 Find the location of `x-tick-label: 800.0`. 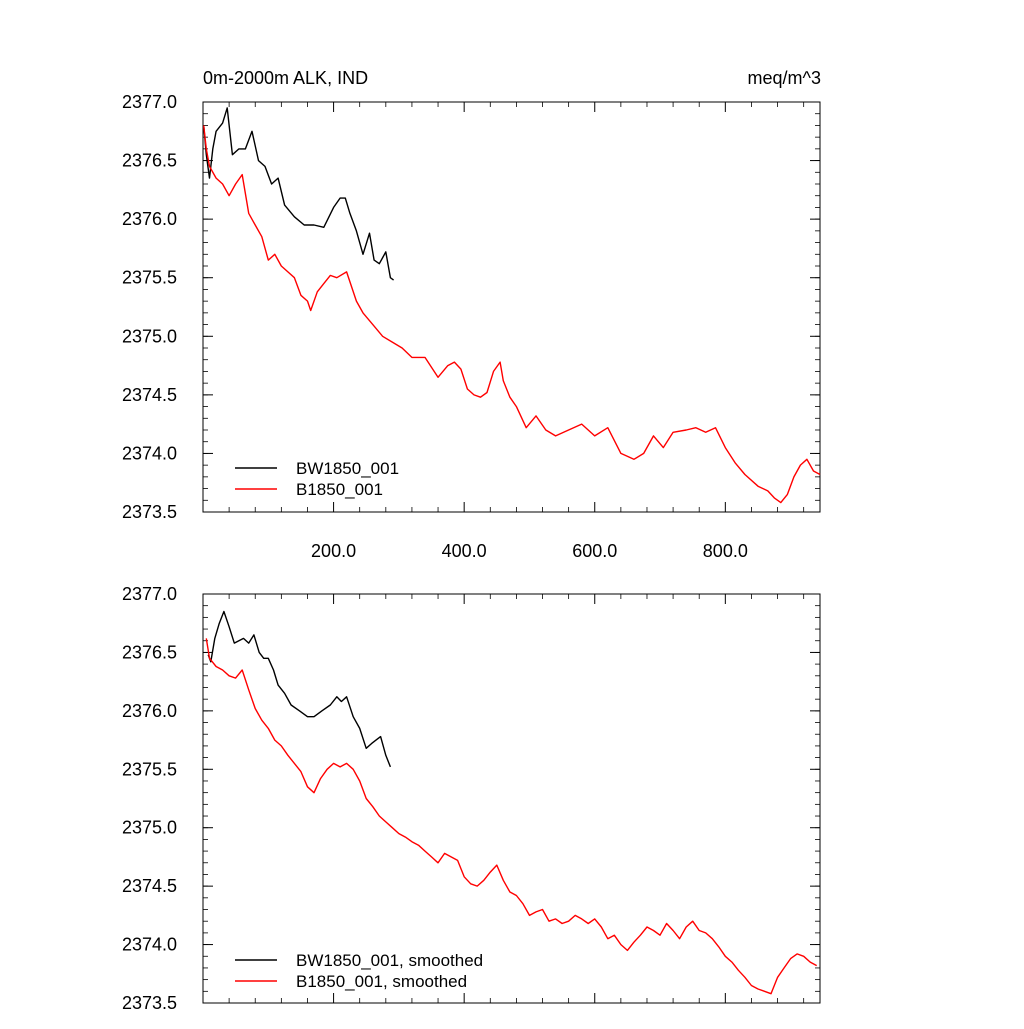

x-tick-label: 800.0 is located at coordinates (725, 551).